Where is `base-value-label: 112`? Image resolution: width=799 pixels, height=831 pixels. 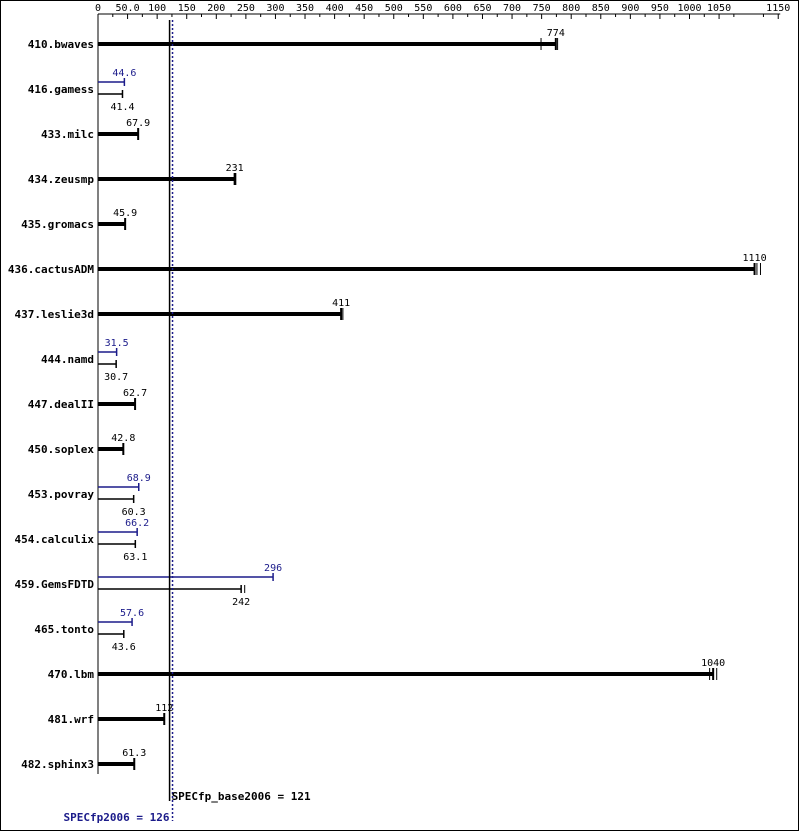 base-value-label: 112 is located at coordinates (164, 708).